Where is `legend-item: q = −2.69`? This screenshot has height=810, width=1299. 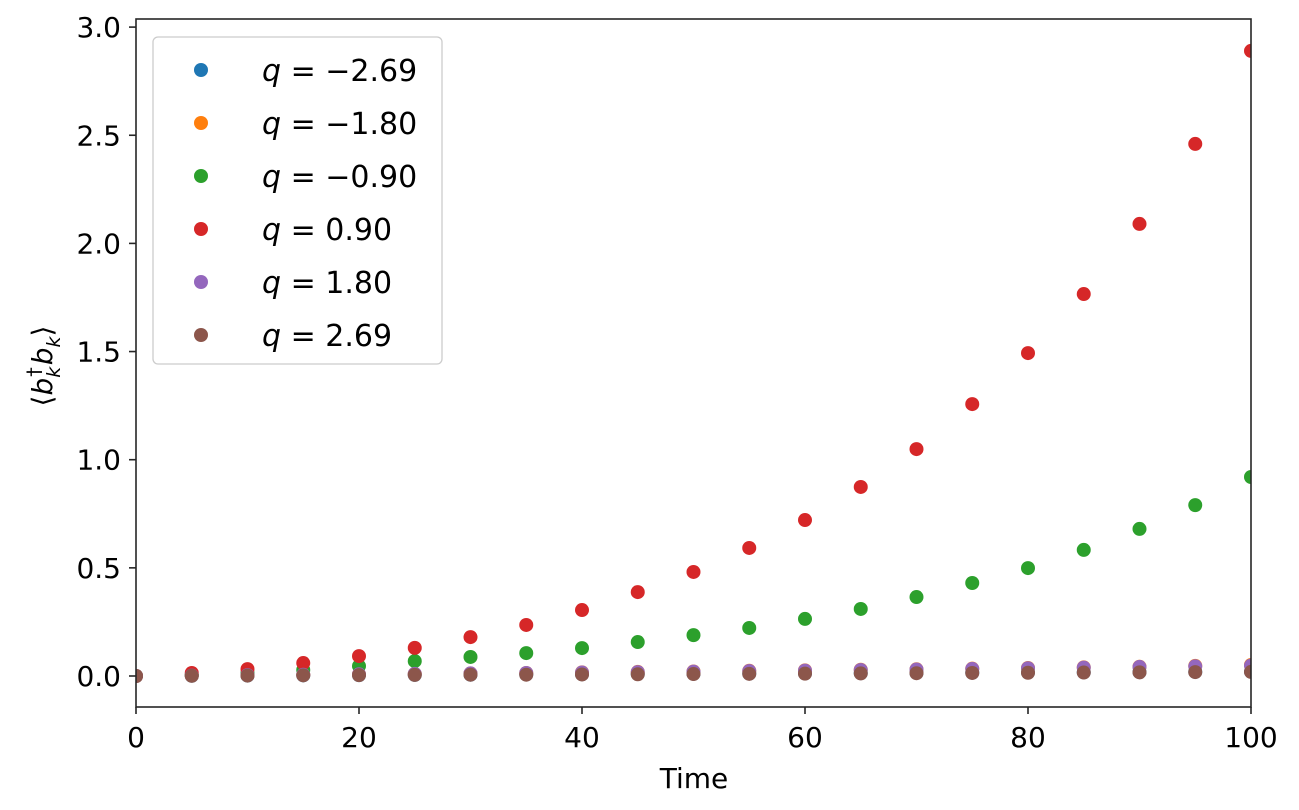
legend-item: q = −2.69 is located at coordinates (305, 71).